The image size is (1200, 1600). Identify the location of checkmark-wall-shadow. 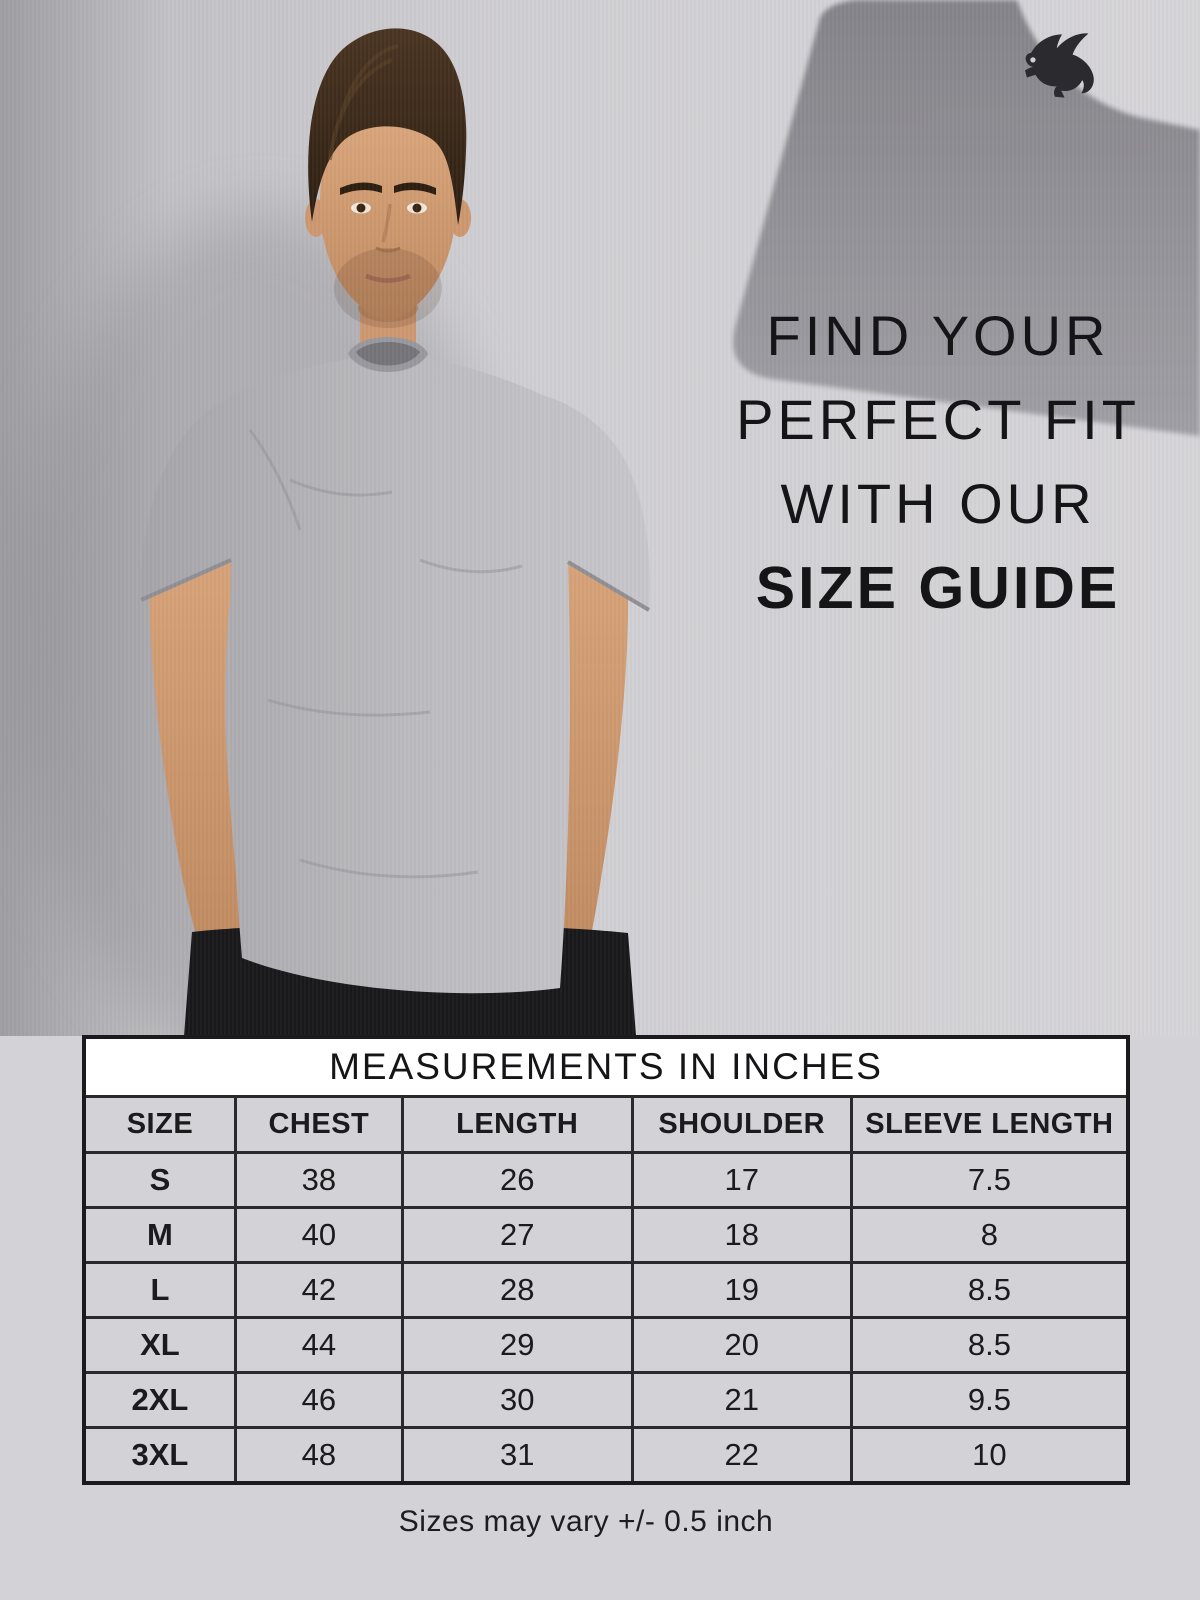
(966, 218).